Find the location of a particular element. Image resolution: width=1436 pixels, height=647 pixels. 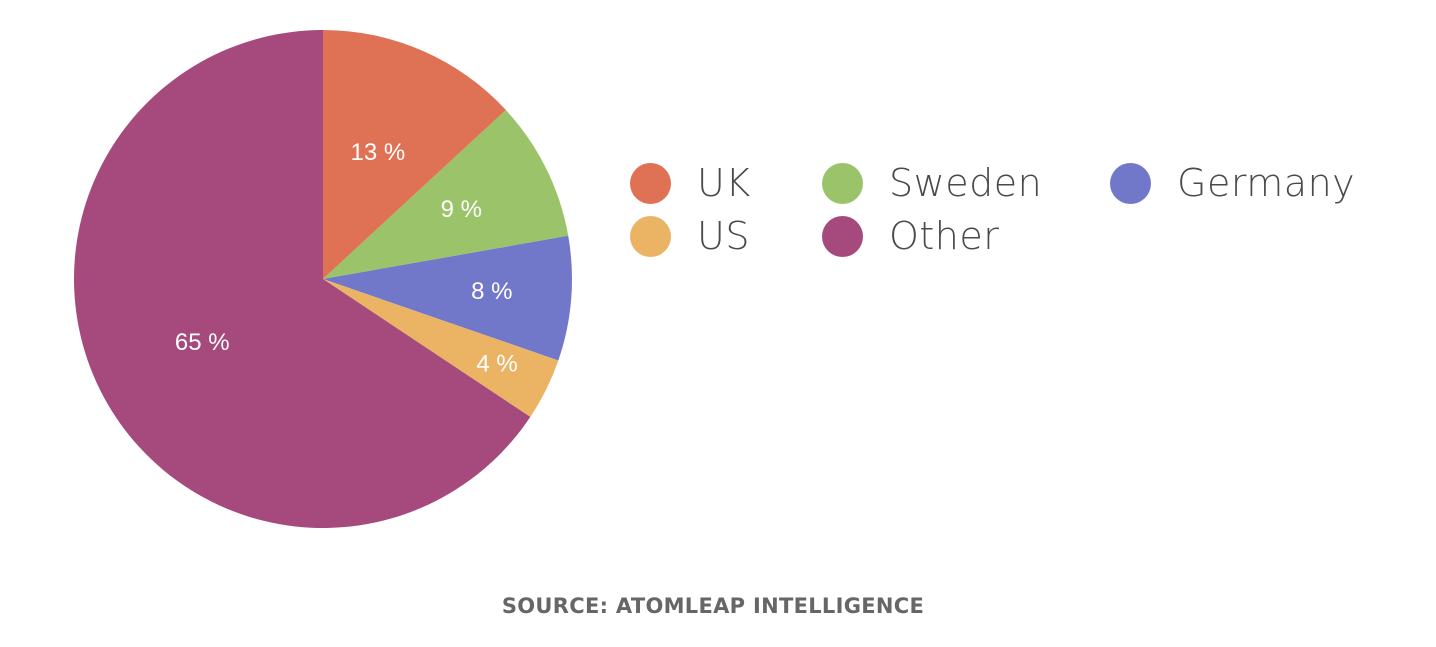

legend-swatch-other is located at coordinates (842, 236).